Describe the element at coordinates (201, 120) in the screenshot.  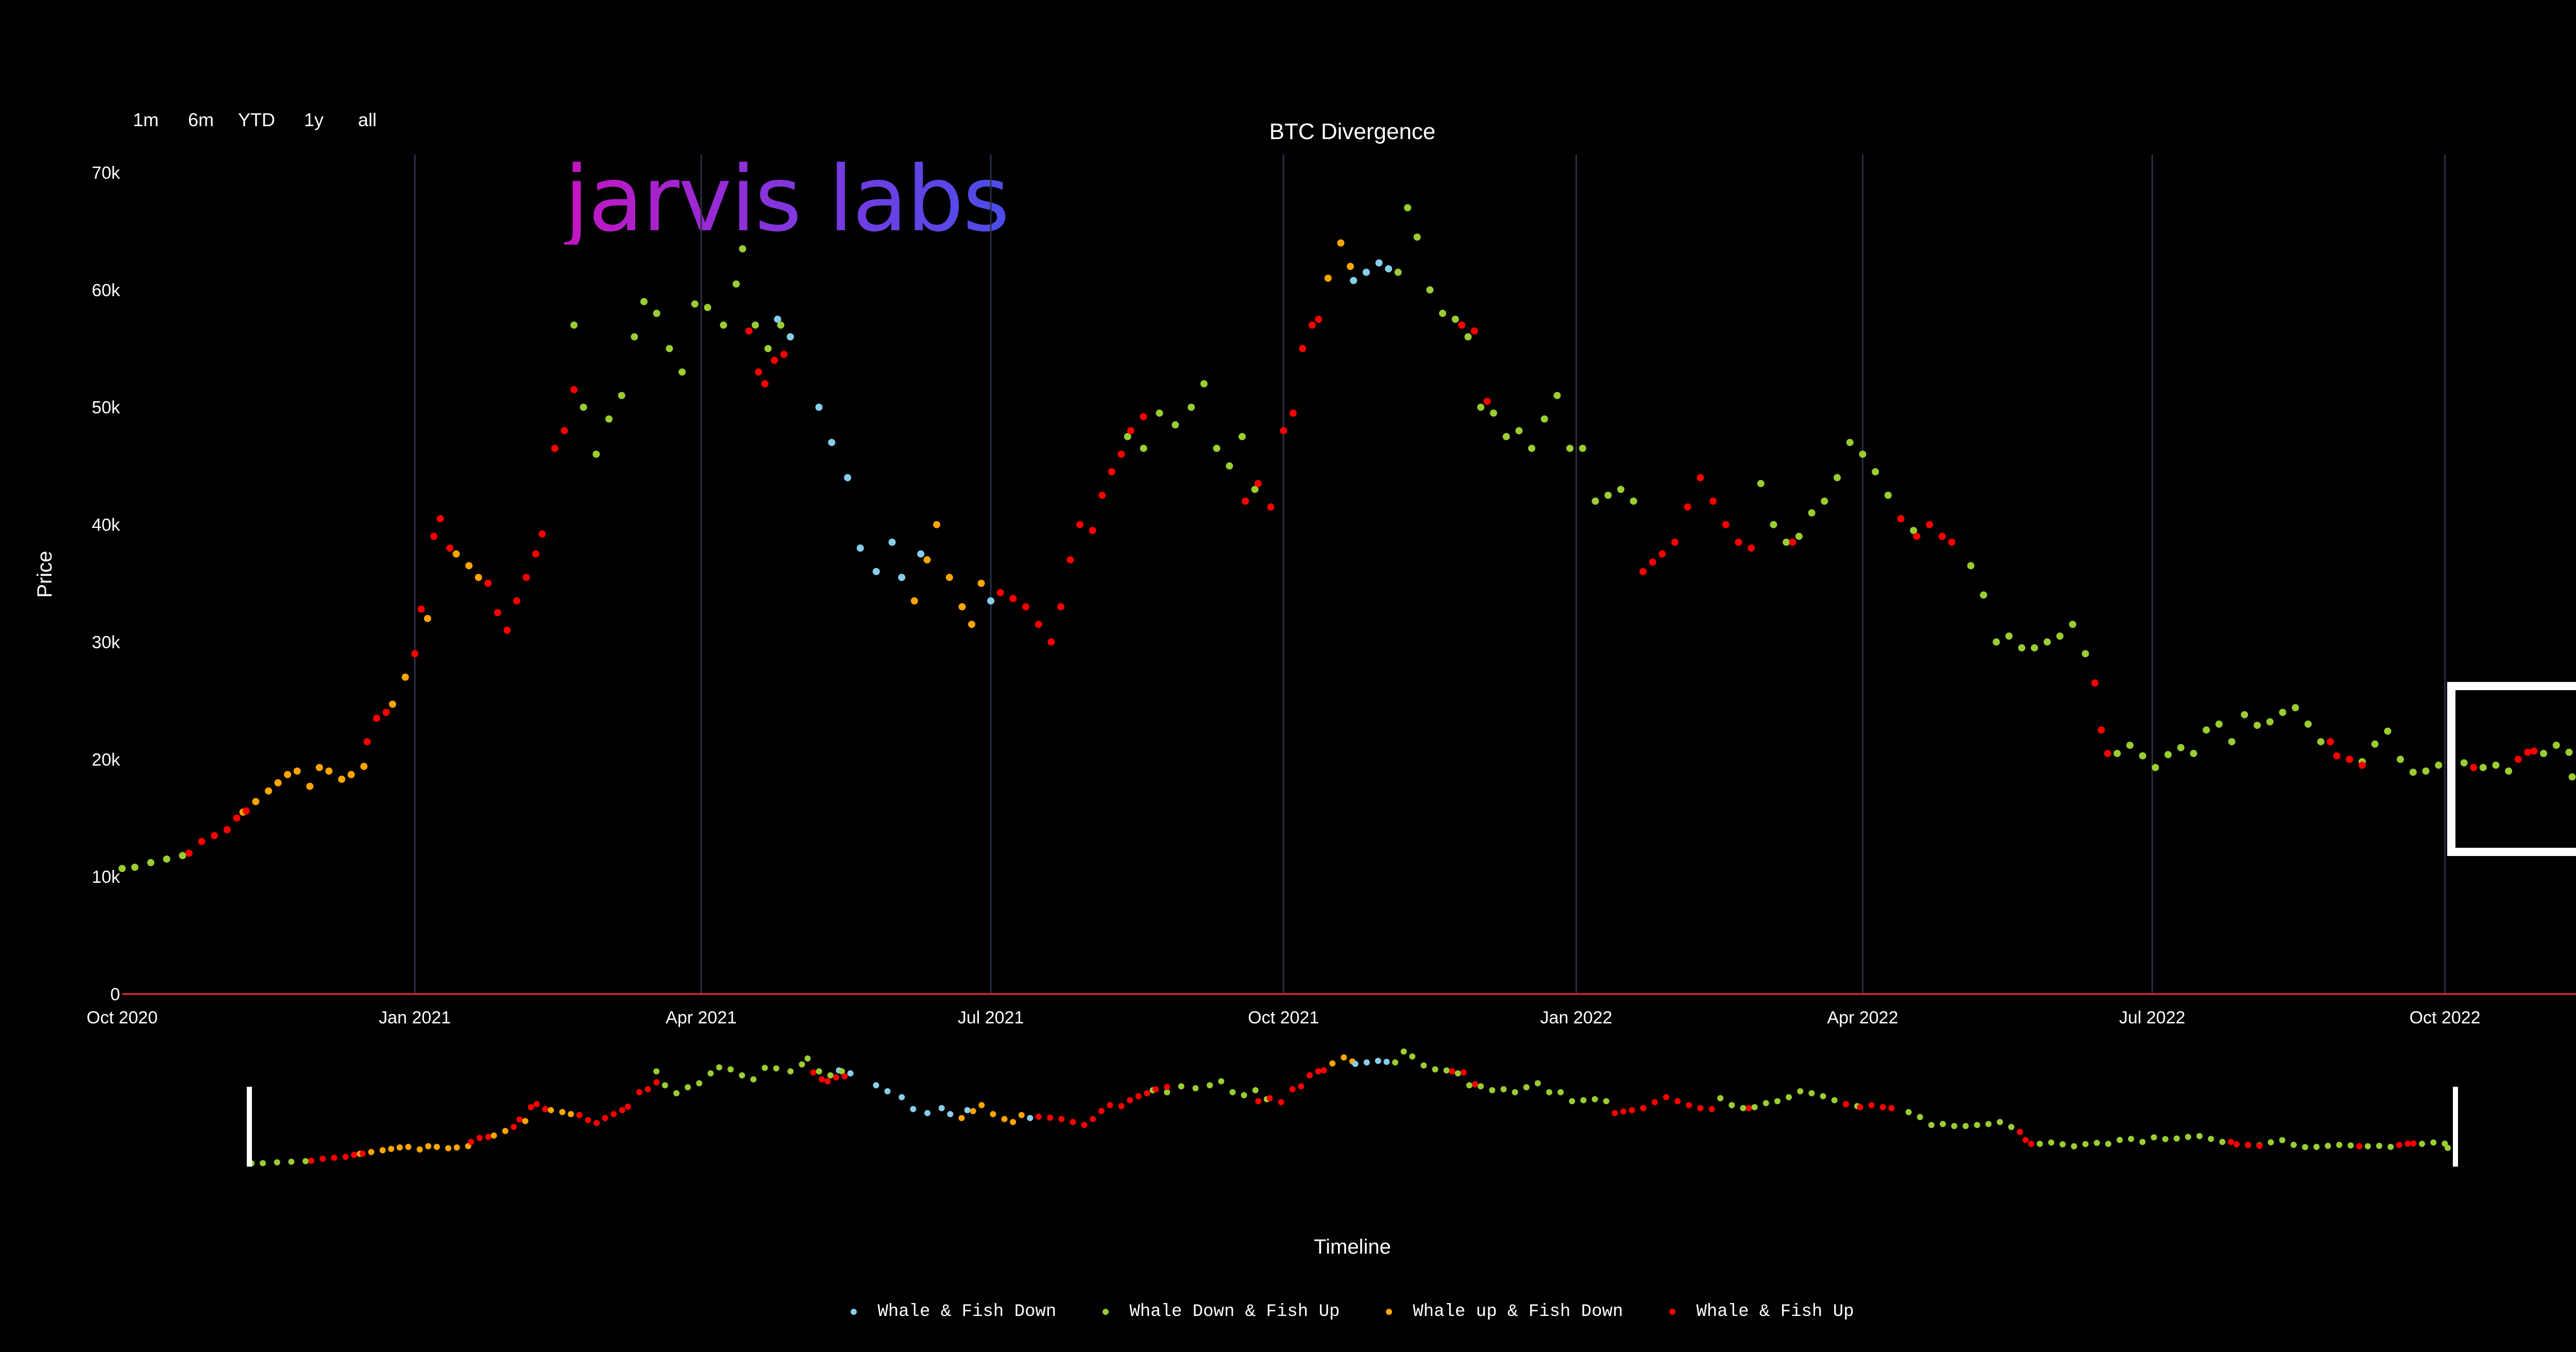
I see `range-button-6m: 6m` at that location.